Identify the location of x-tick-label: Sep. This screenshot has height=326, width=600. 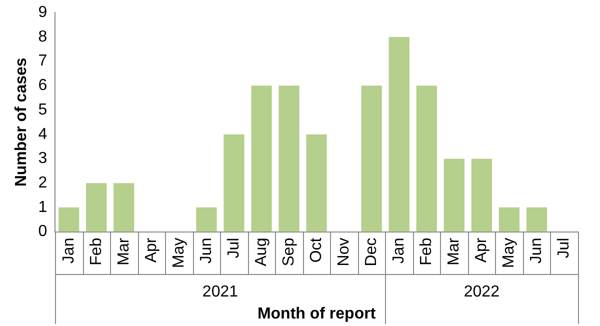
(289, 252).